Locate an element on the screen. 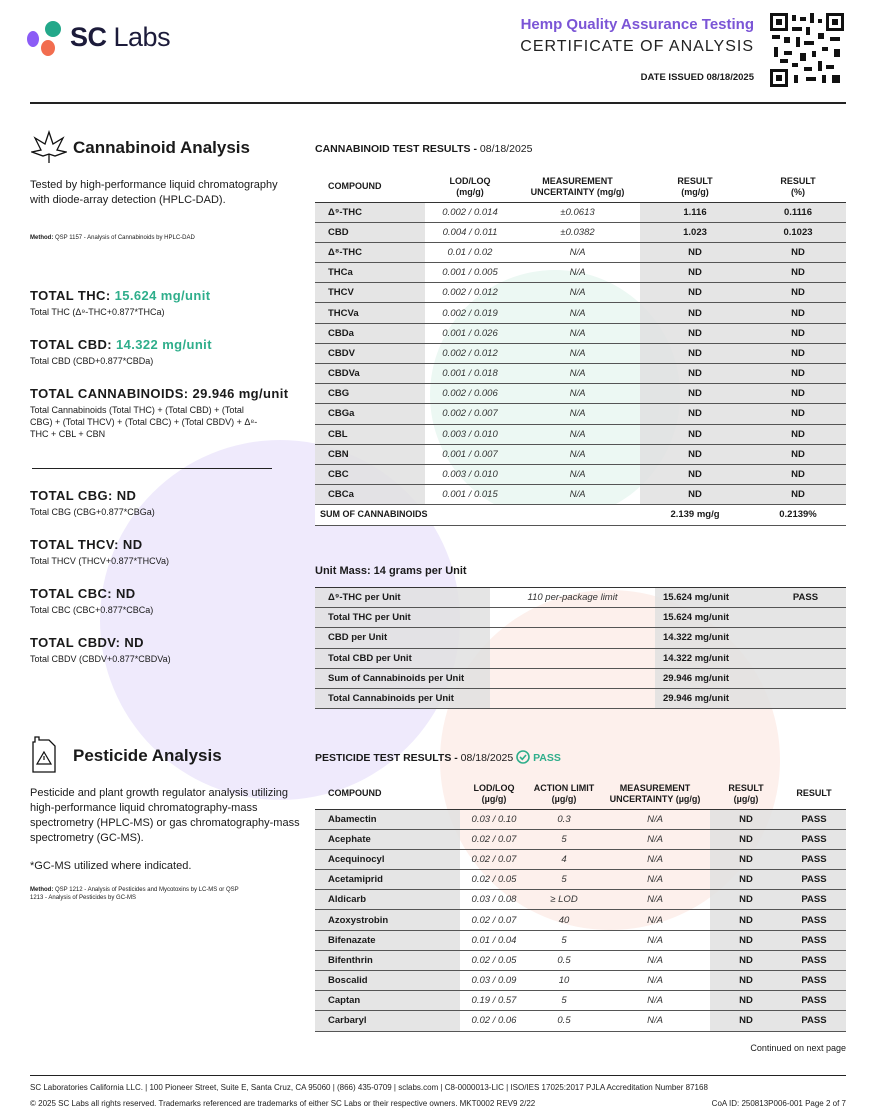 The width and height of the screenshot is (874, 1114). pesticide-note: *GC-MS utilized where indicated. is located at coordinates (111, 866).